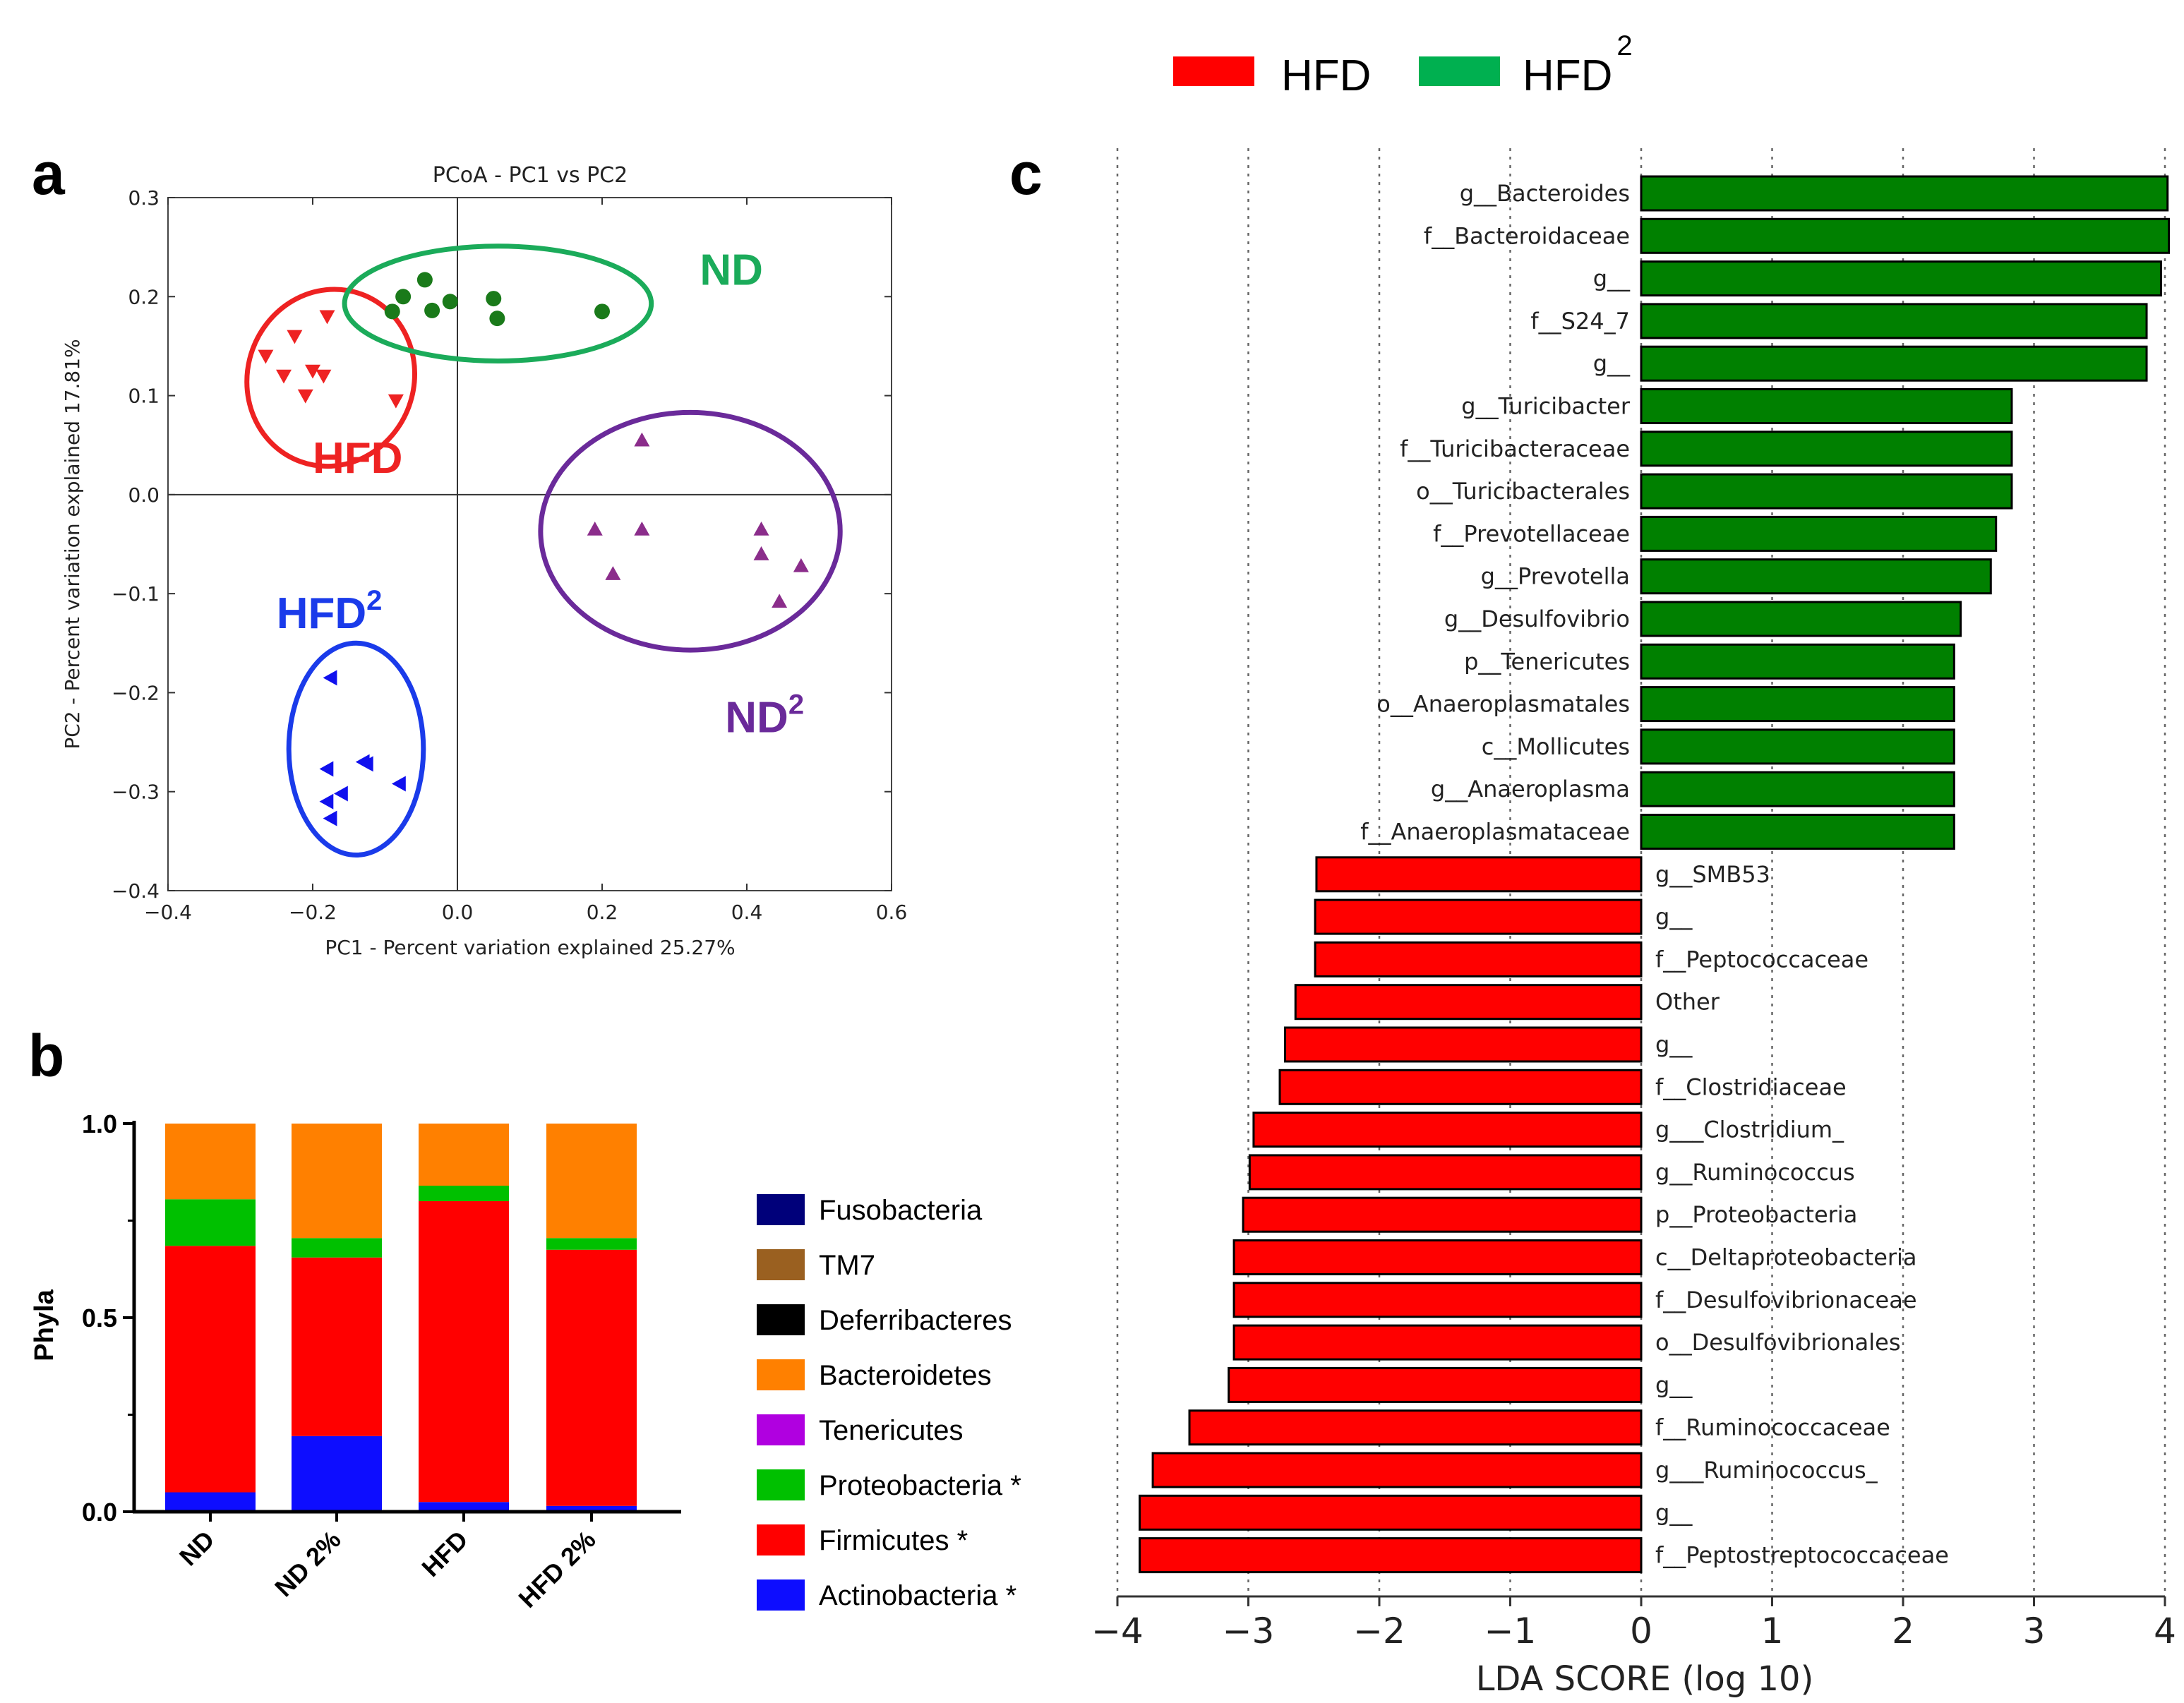 This screenshot has width=2184, height=1703. What do you see at coordinates (541, 494) in the screenshot?
I see `pcoa-group-labels: HFD ND ND2 HFD2` at bounding box center [541, 494].